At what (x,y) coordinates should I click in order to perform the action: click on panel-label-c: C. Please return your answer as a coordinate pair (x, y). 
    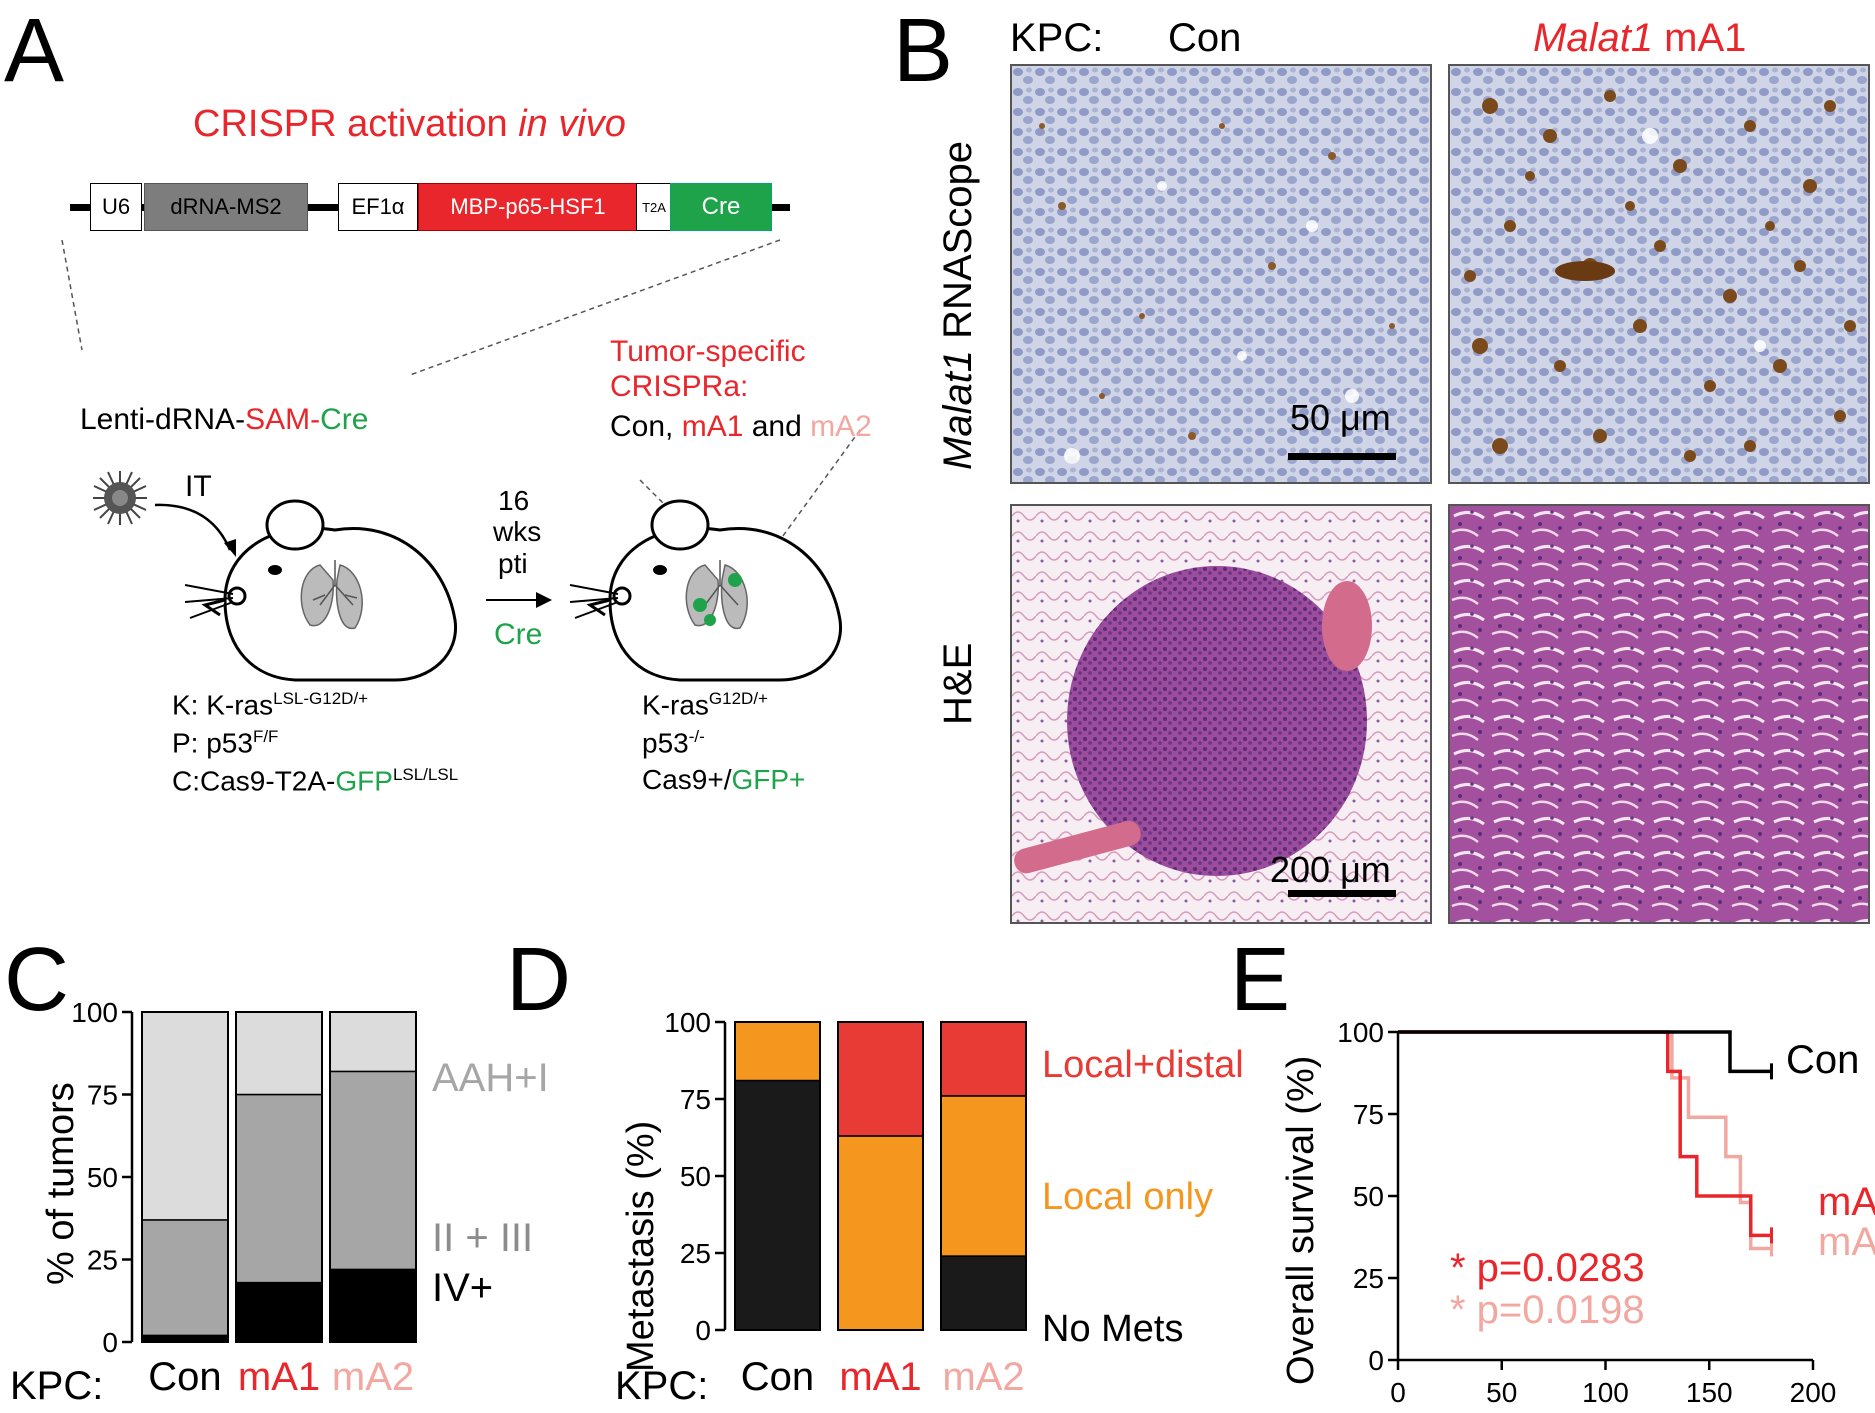
    Looking at the image, I should click on (36, 980).